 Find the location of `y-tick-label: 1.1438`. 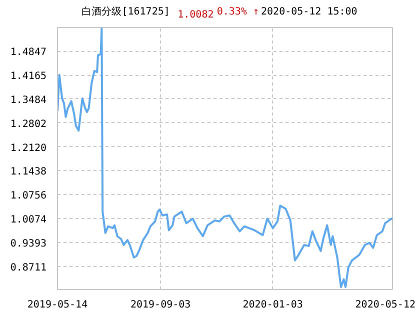

y-tick-label: 1.1438 is located at coordinates (28, 172).